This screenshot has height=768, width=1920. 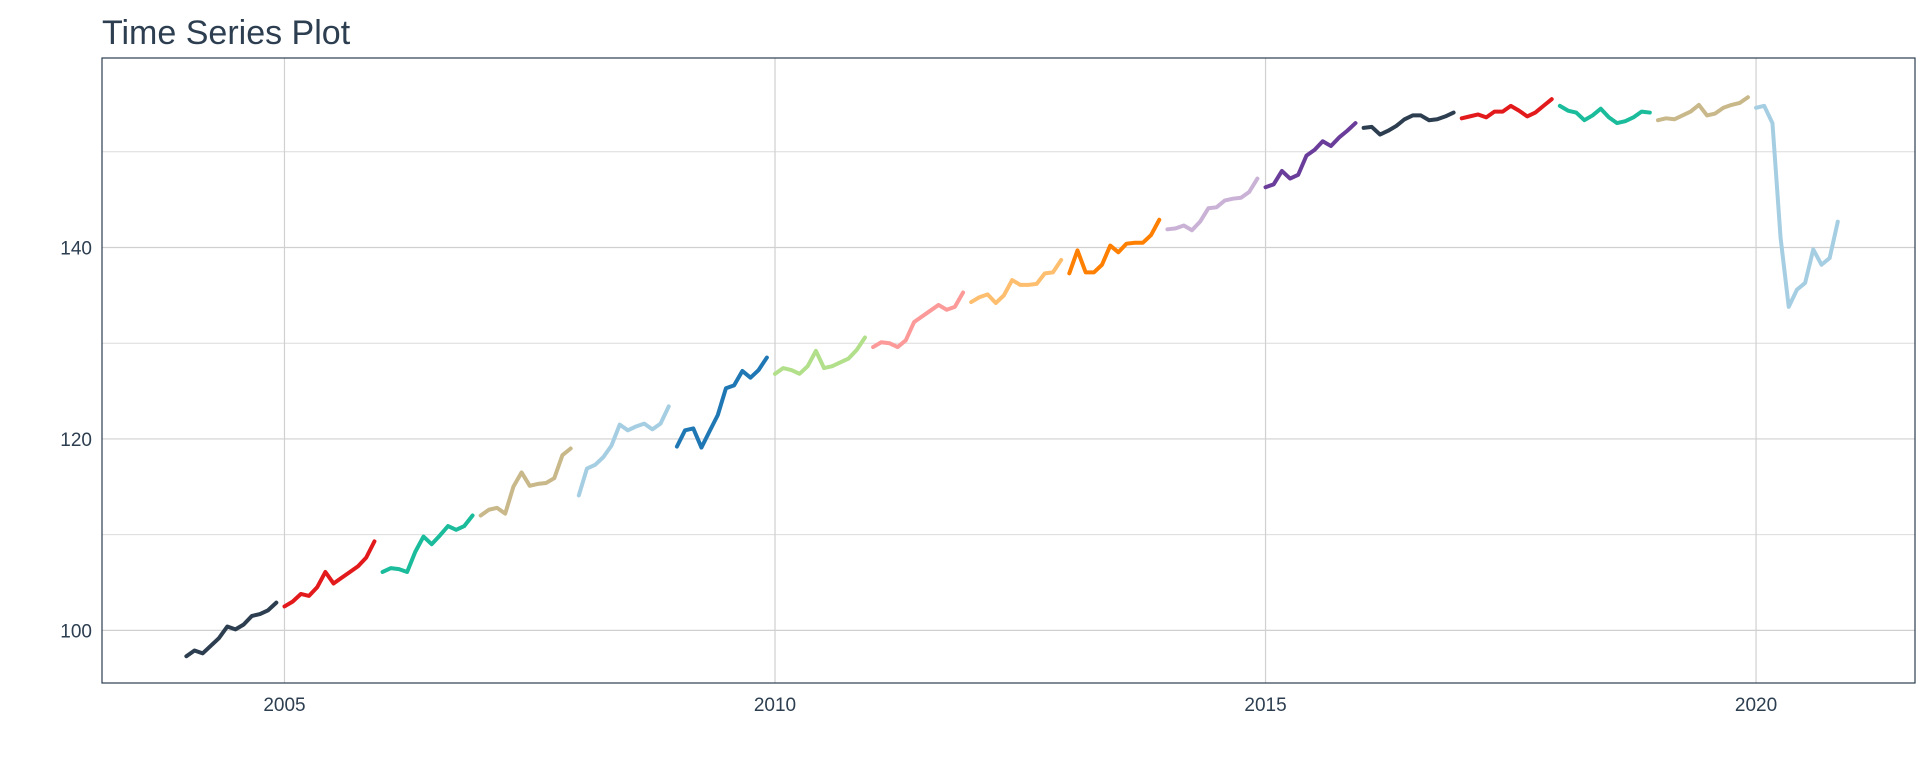 What do you see at coordinates (284, 705) in the screenshot?
I see `x-tick-label: 2005` at bounding box center [284, 705].